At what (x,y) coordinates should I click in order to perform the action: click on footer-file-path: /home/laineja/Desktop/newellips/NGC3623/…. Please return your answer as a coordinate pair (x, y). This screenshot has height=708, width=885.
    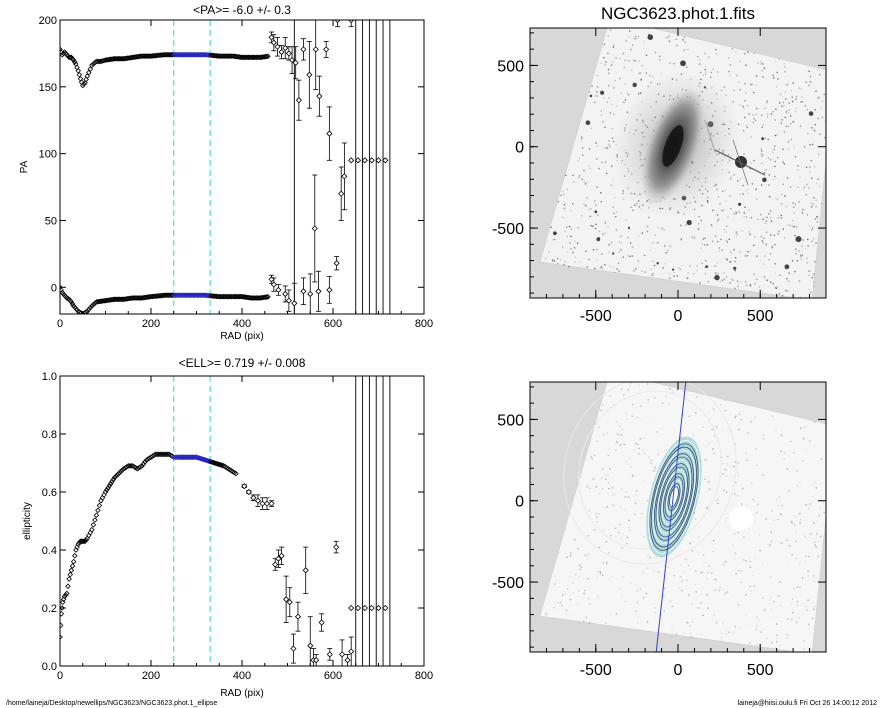
    Looking at the image, I should click on (112, 703).